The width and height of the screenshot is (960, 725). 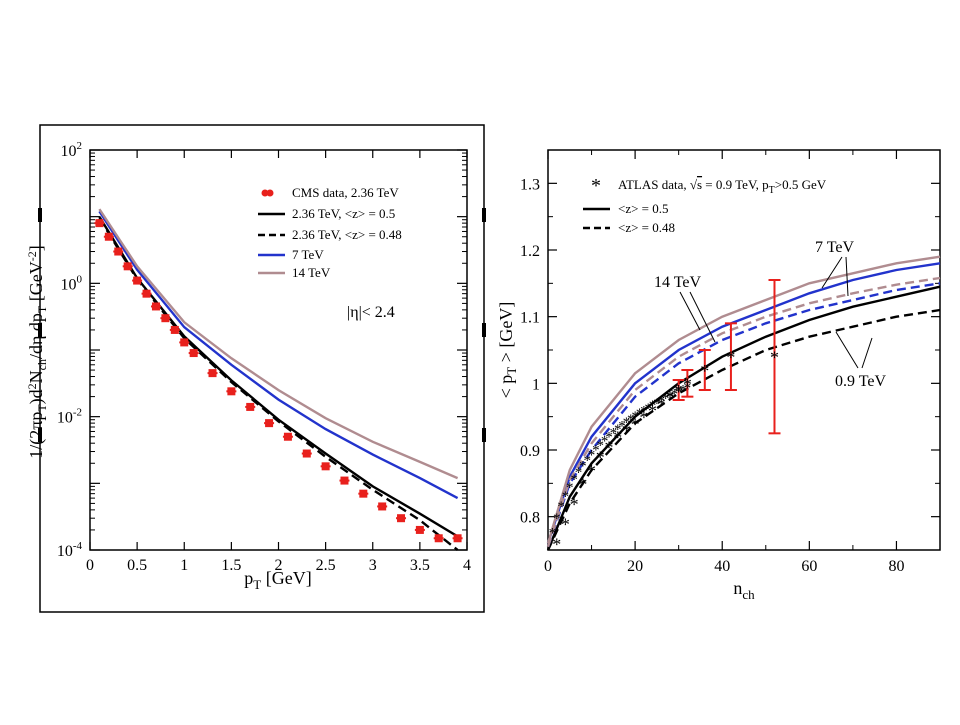 What do you see at coordinates (867, 353) in the screenshot?
I see `arrow-09tev-b` at bounding box center [867, 353].